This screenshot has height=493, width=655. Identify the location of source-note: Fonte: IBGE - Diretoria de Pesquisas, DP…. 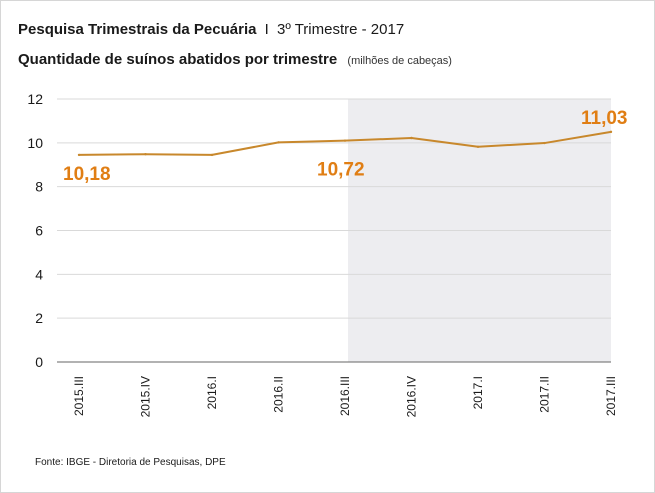
(130, 462).